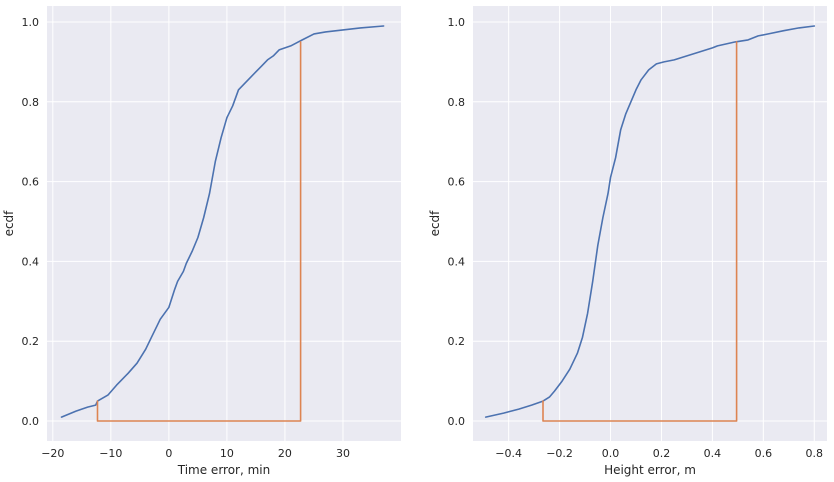 The image size is (834, 482). What do you see at coordinates (285, 453) in the screenshot?
I see `x-tick-label: 20` at bounding box center [285, 453].